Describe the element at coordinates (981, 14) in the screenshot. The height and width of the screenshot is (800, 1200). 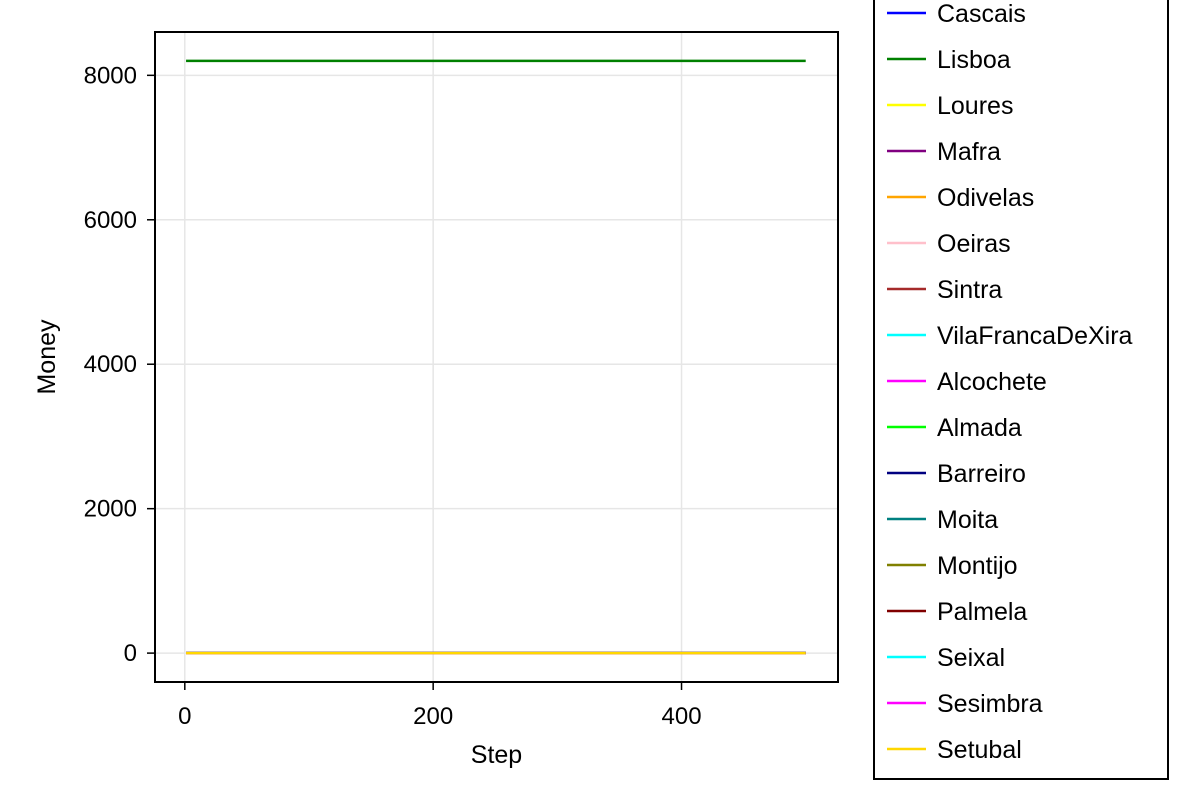
I see `legend-label: Cascais` at that location.